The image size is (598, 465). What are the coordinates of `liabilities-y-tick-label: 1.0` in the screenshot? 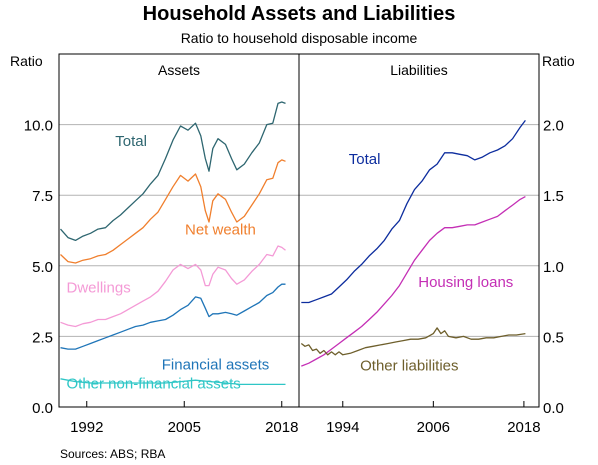 It's located at (553, 267).